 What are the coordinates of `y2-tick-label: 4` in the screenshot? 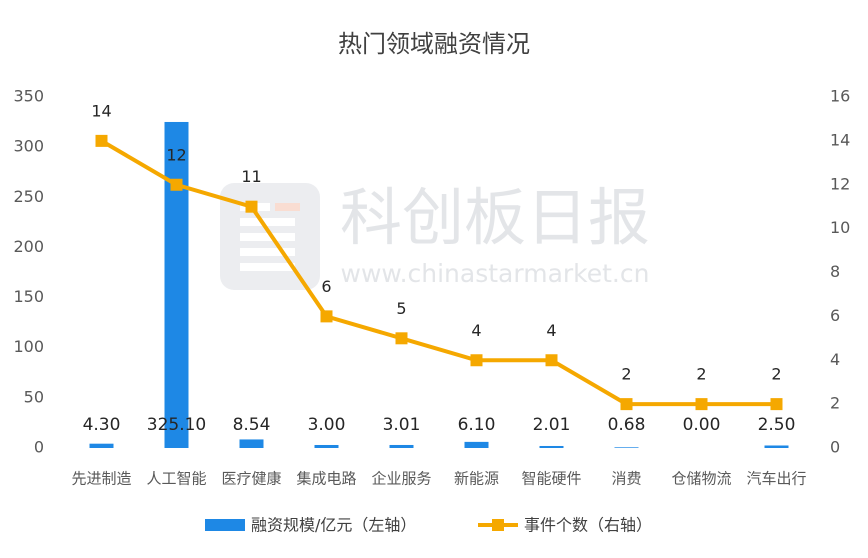 It's located at (835, 359).